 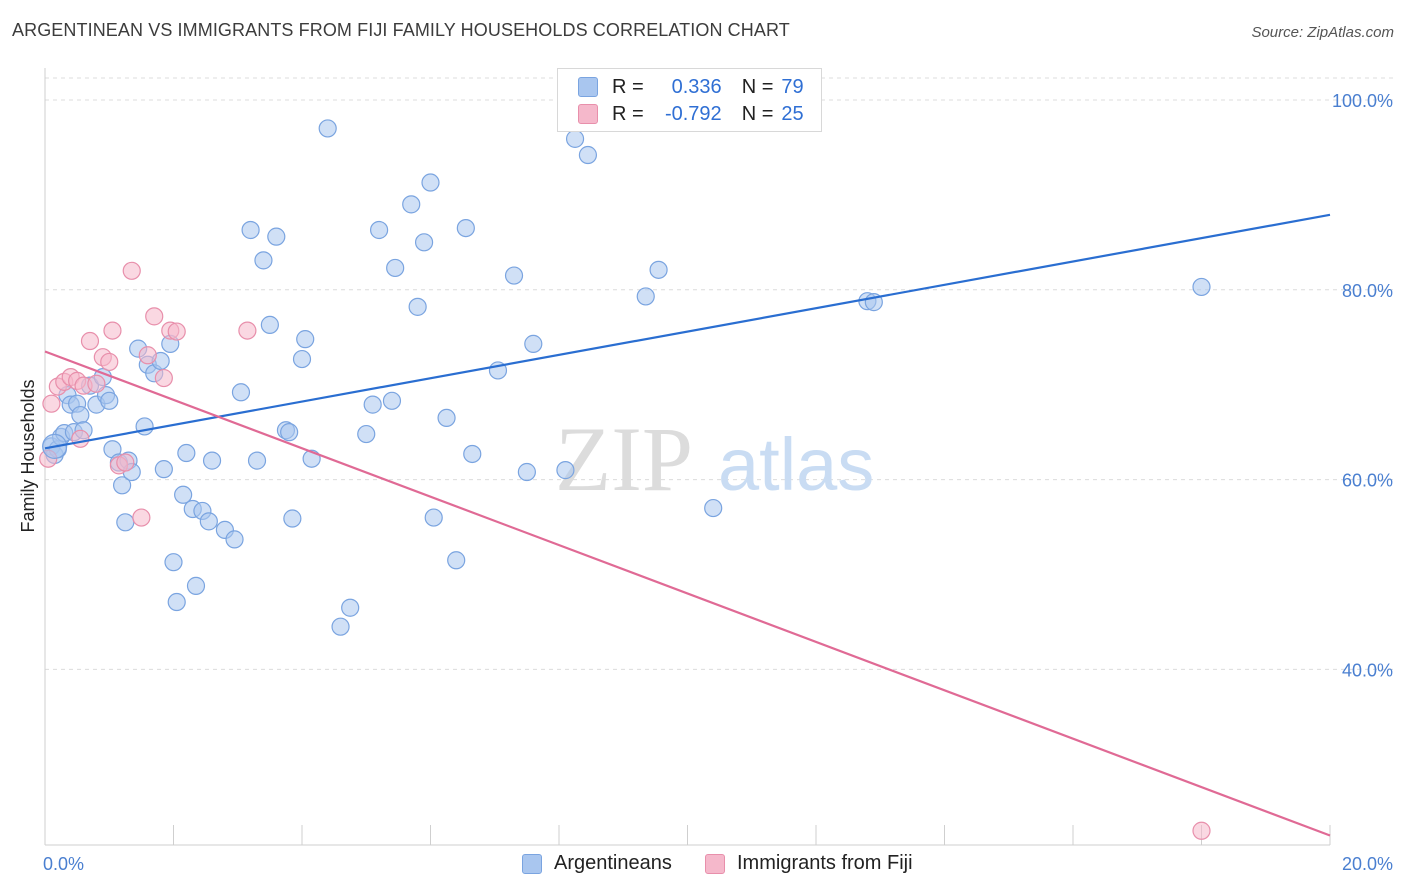 What do you see at coordinates (796, 464) in the screenshot?
I see `watermark-atlas: atlas` at bounding box center [796, 464].